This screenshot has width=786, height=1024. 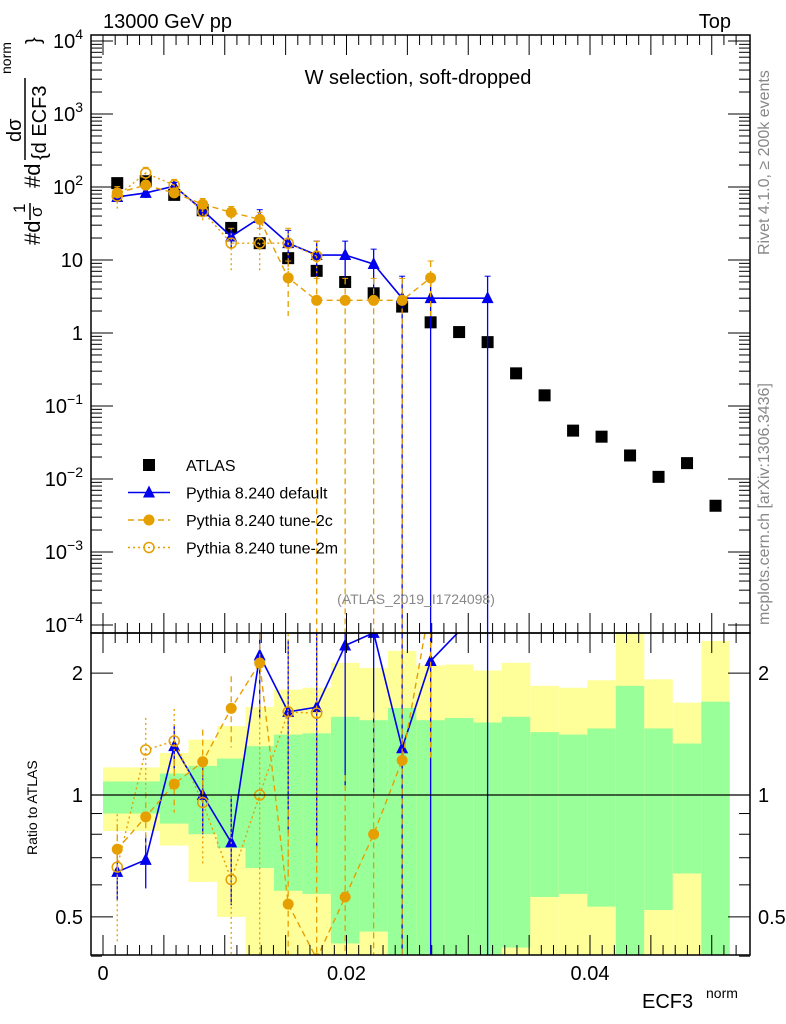 What do you see at coordinates (167, 22) in the screenshot?
I see `header-left: 13000 GeV pp` at bounding box center [167, 22].